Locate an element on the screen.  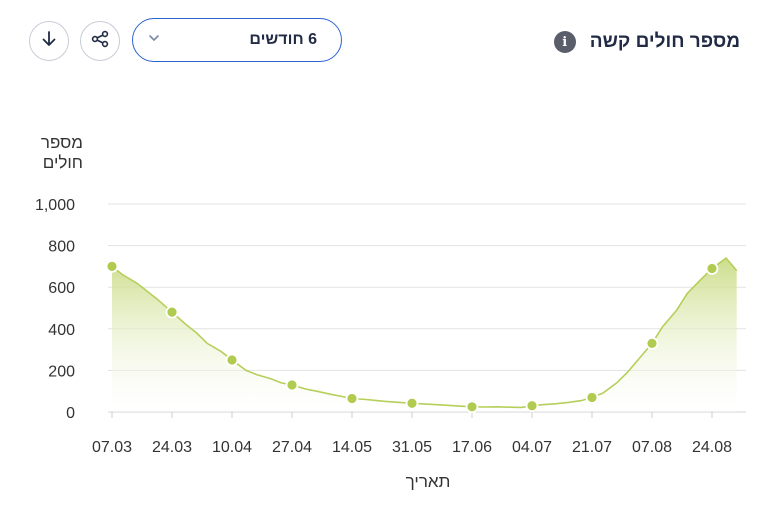
y-tick-label: 400 is located at coordinates (61, 330).